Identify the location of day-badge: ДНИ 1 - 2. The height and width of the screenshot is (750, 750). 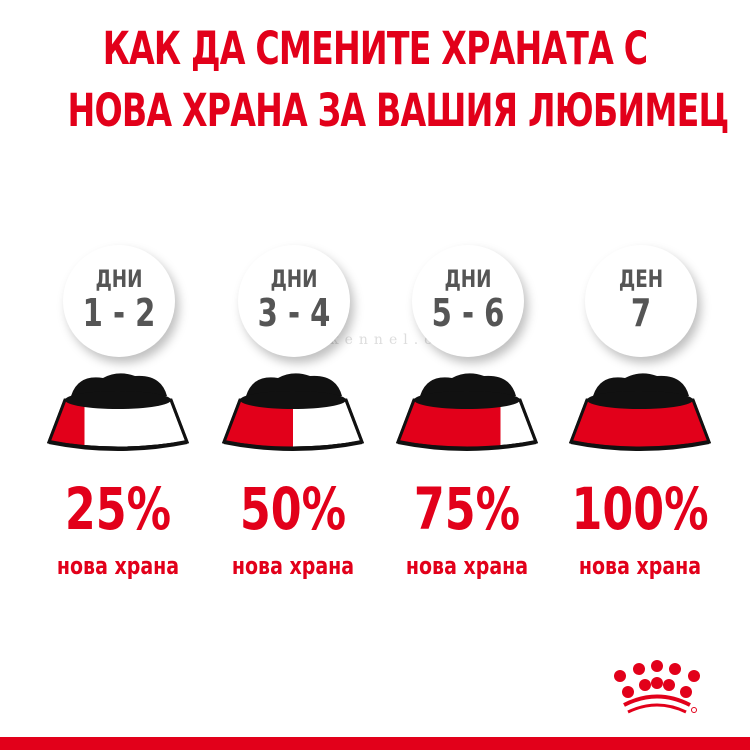
(119, 301).